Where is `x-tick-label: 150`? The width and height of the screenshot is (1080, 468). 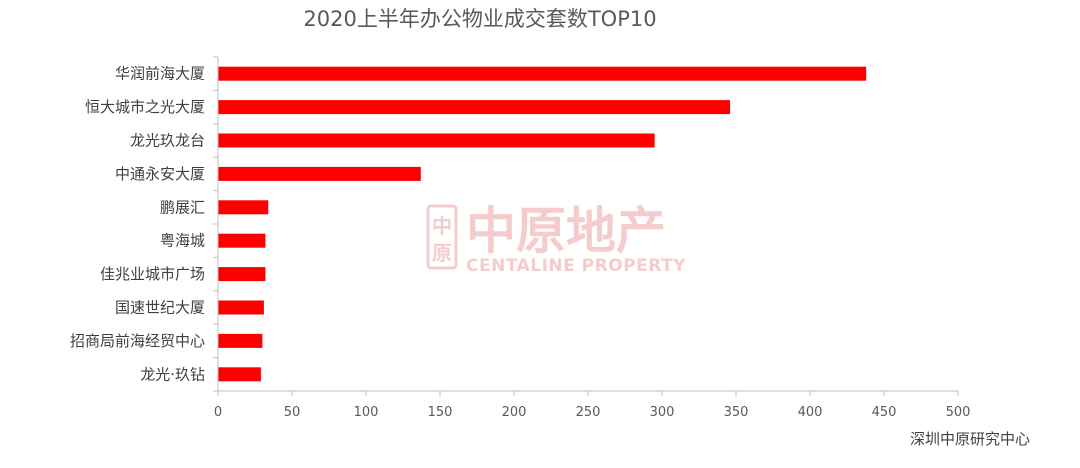
x-tick-label: 150 is located at coordinates (440, 412).